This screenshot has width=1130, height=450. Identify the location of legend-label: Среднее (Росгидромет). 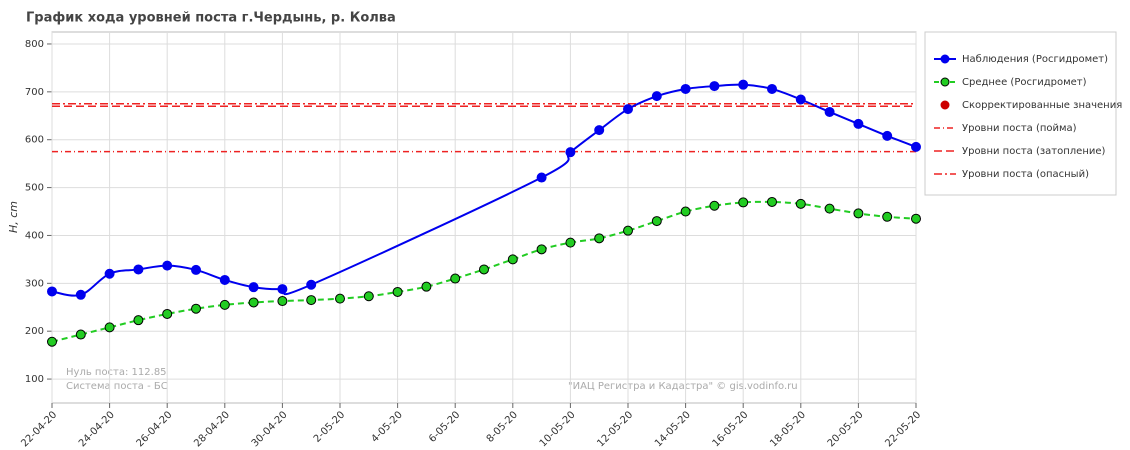
(1024, 82).